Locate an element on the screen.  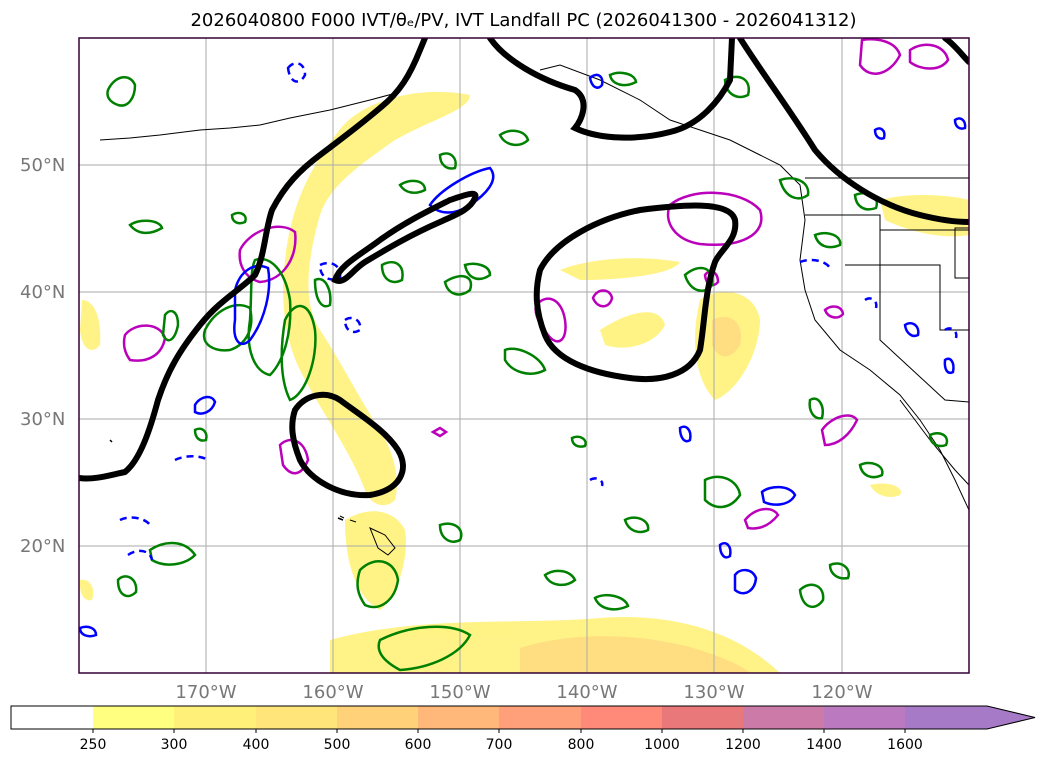
colorbar-label: 250 is located at coordinates (93, 745).